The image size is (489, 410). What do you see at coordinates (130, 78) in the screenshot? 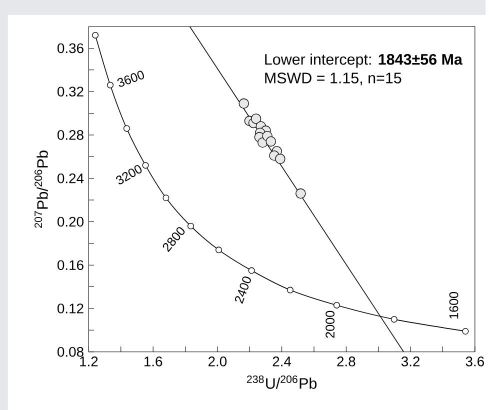
I see `annotation: 3600` at bounding box center [130, 78].